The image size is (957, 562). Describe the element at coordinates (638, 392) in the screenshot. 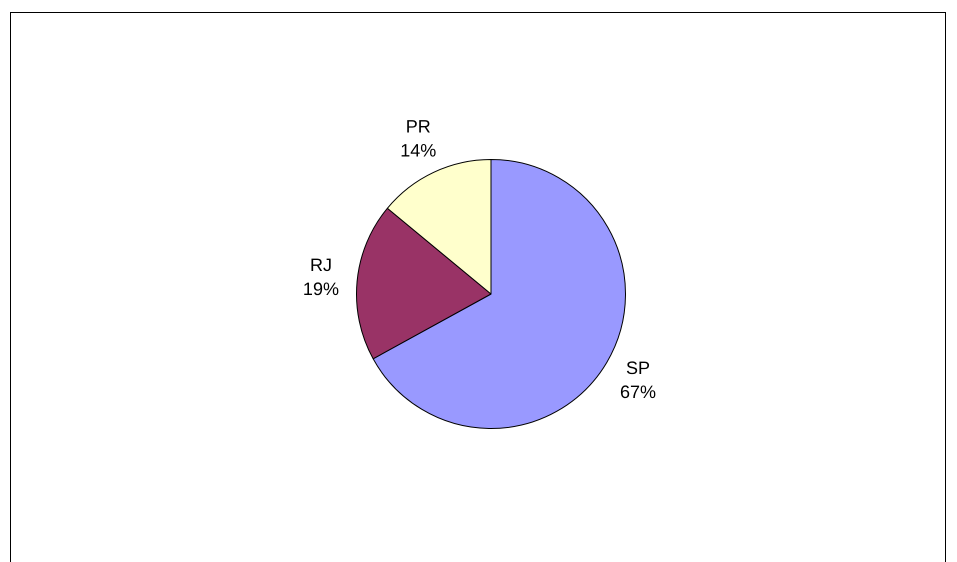

I see `data-label: 67%` at that location.